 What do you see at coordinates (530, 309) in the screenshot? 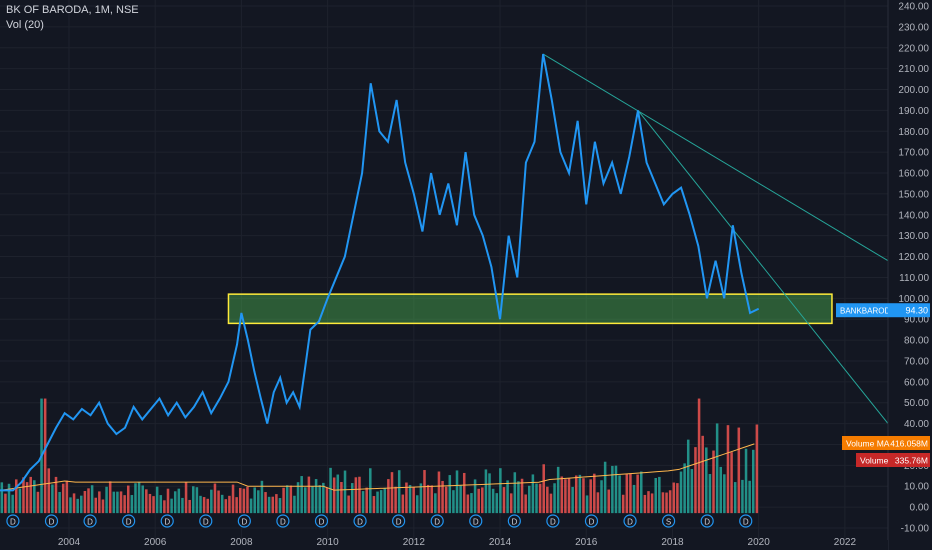
I see `support-zone-rect` at bounding box center [530, 309].